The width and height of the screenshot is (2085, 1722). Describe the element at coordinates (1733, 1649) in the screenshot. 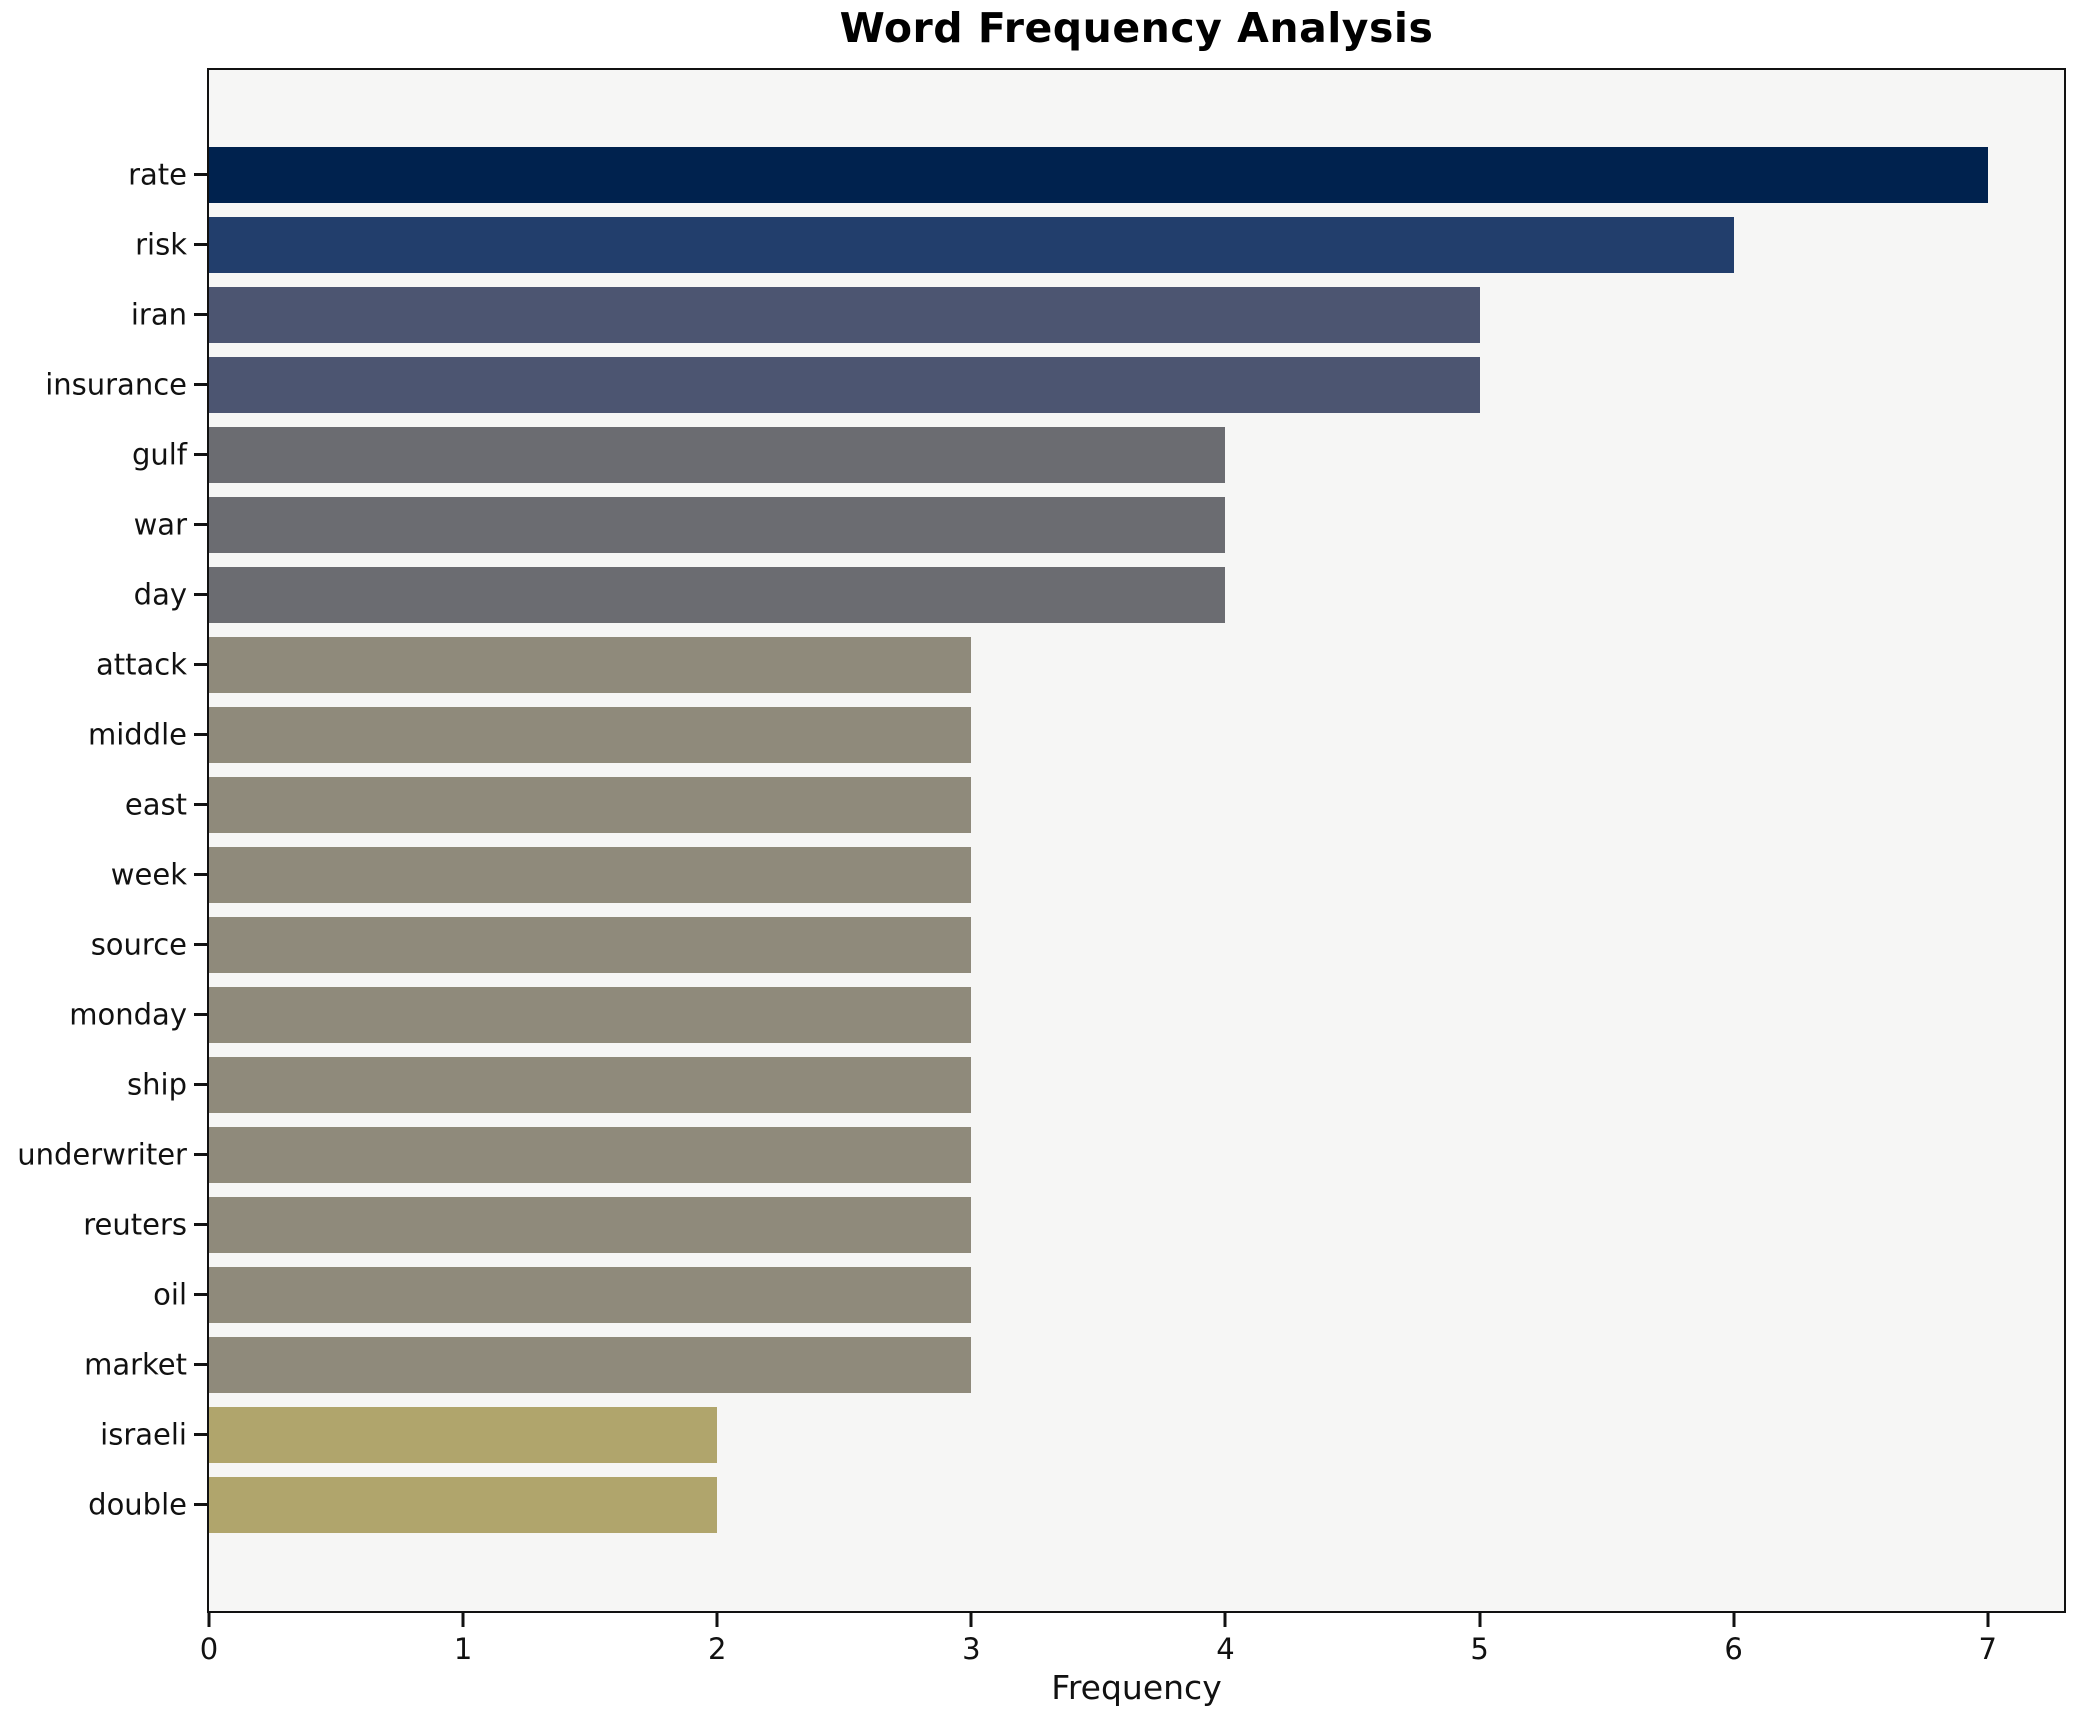

I see `x-tick-label: 6` at that location.